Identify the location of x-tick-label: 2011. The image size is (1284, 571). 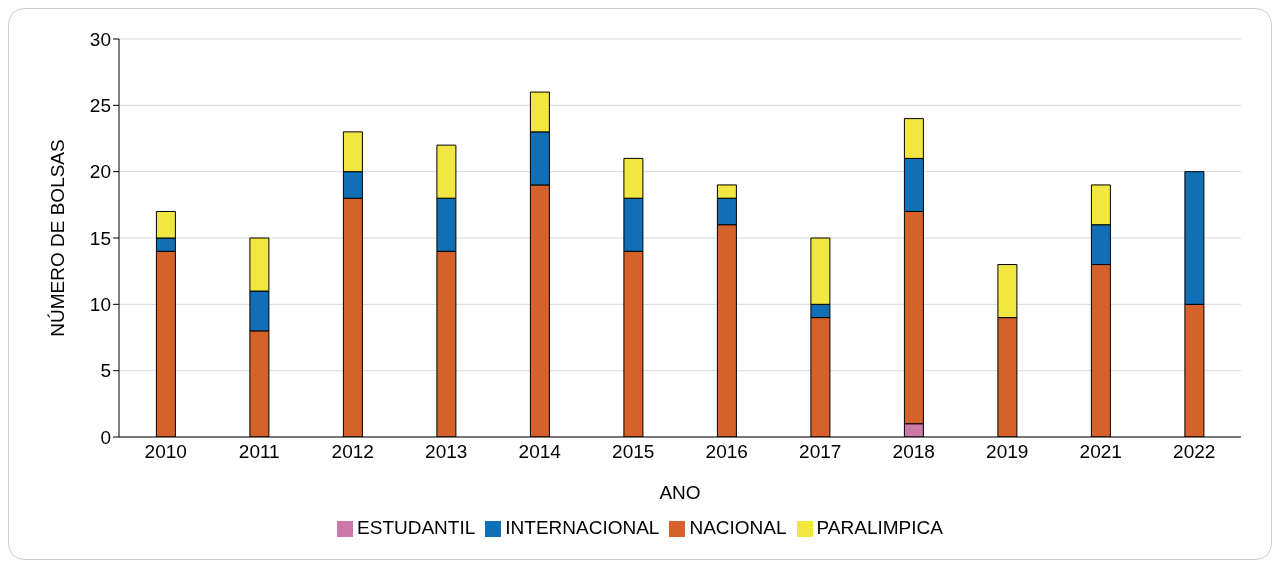
(259, 452).